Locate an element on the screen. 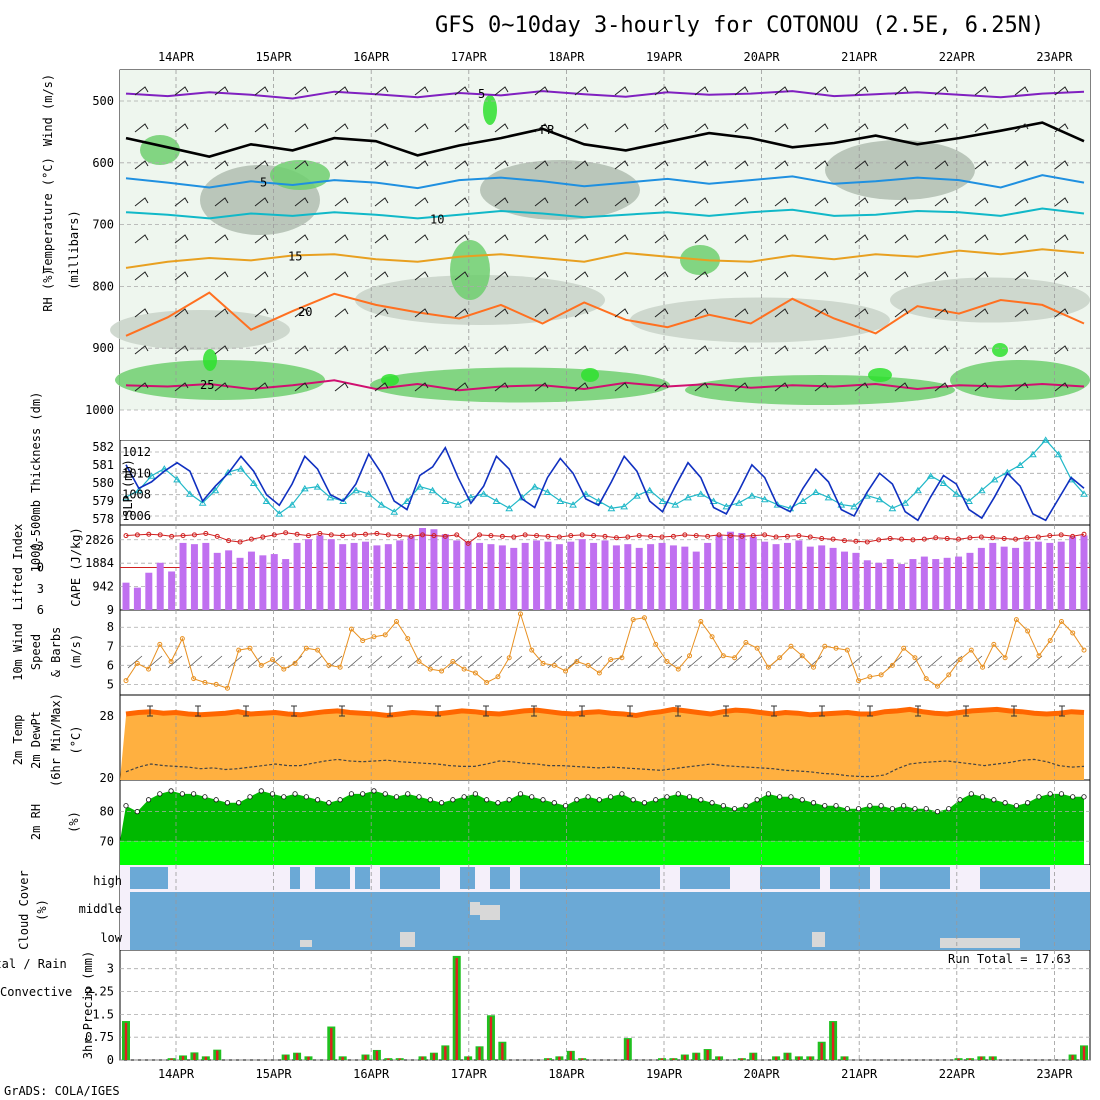  precip-tick: 2.25 is located at coordinates (99, 992).